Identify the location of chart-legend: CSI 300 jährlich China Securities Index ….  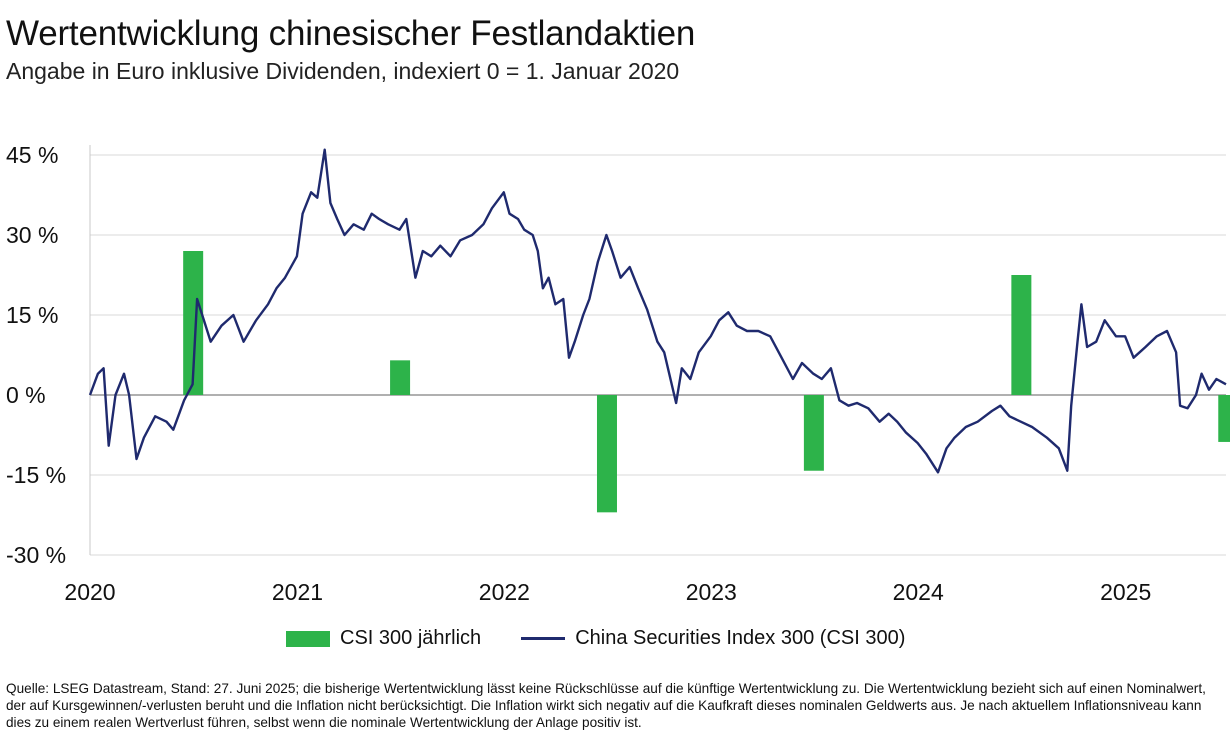
(615, 638).